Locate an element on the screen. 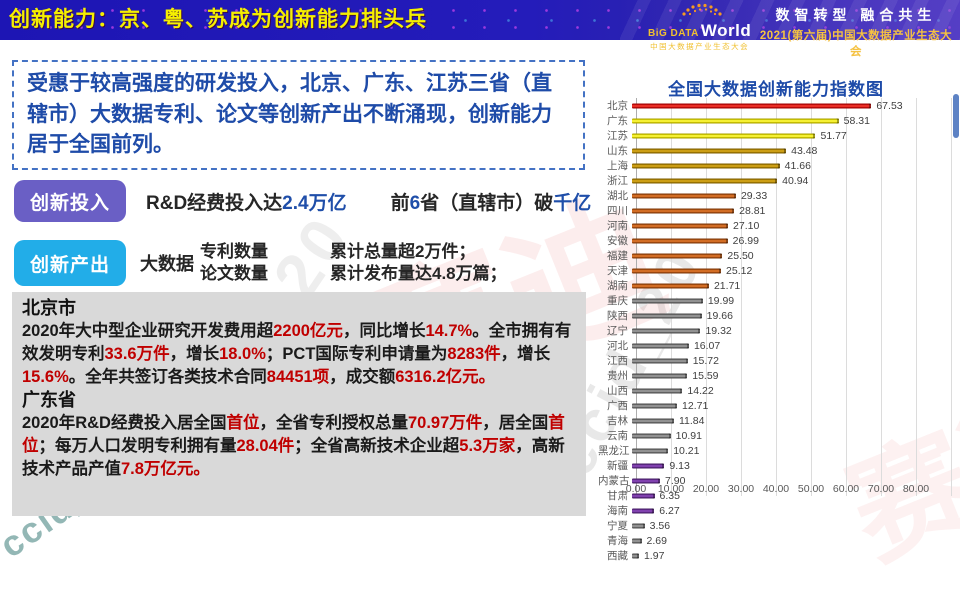 The width and height of the screenshot is (960, 591). chart-plot-cell: 26.99 is located at coordinates (791, 240).